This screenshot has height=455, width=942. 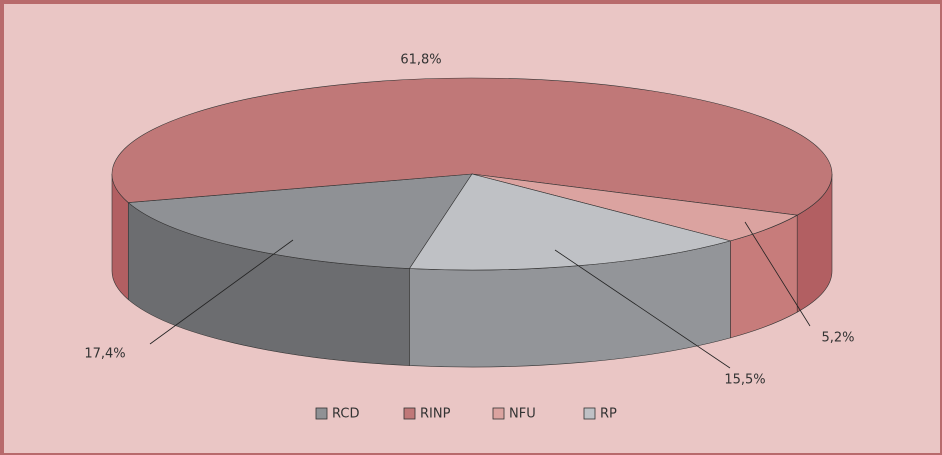 I want to click on top-border, so click(x=471, y=2).